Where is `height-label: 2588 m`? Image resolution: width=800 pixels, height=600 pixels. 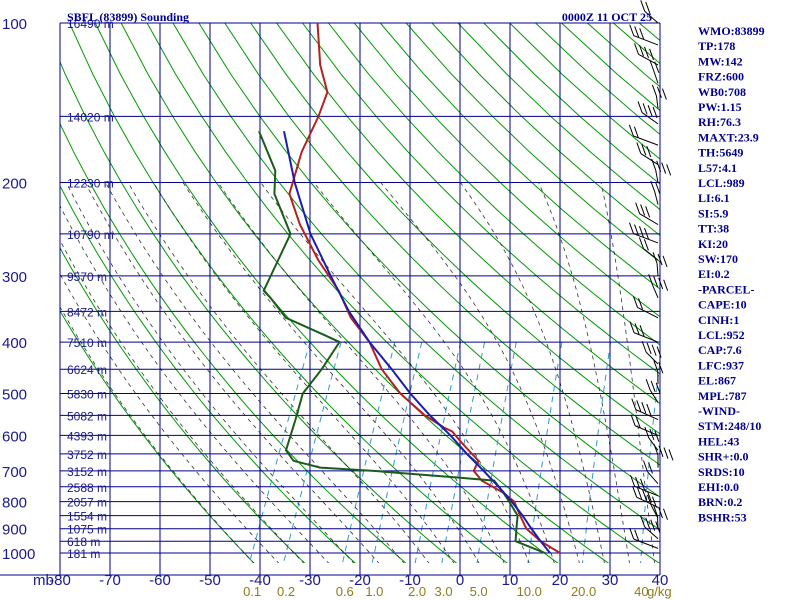 height-label: 2588 m is located at coordinates (87, 488).